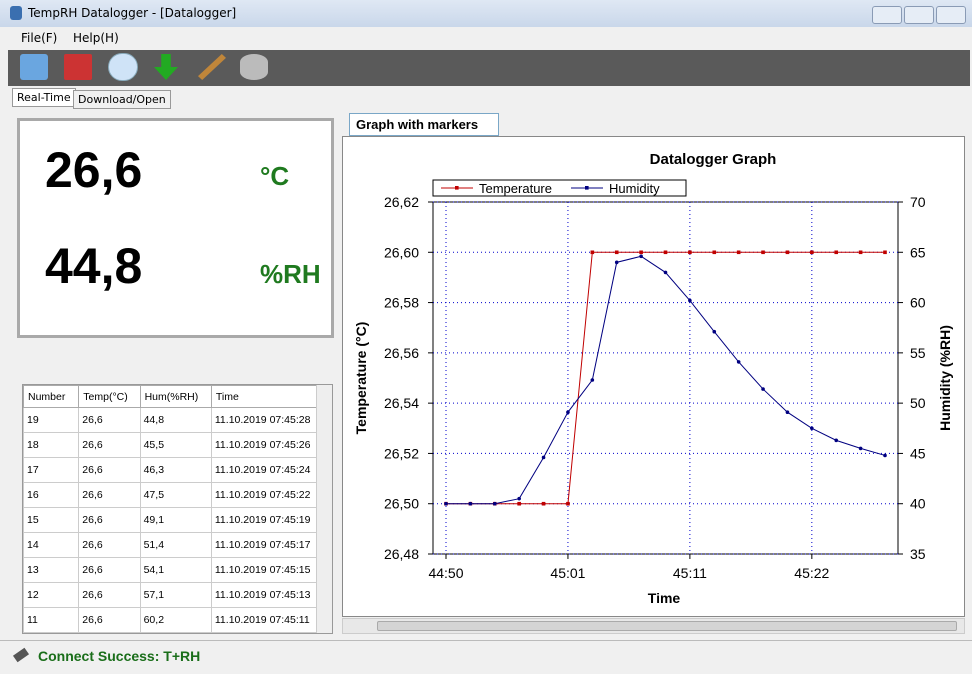 This screenshot has width=972, height=674. Describe the element at coordinates (445, 573) in the screenshot. I see `x-tick-label: 44:50` at that location.